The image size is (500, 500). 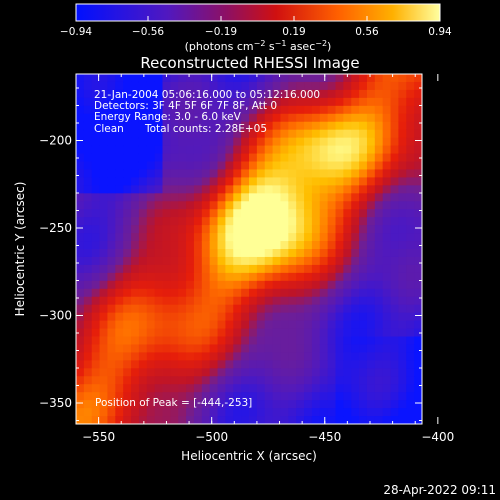 I want to click on y-axis-label: Heliocentric Y (arcsec), so click(x=20, y=249).